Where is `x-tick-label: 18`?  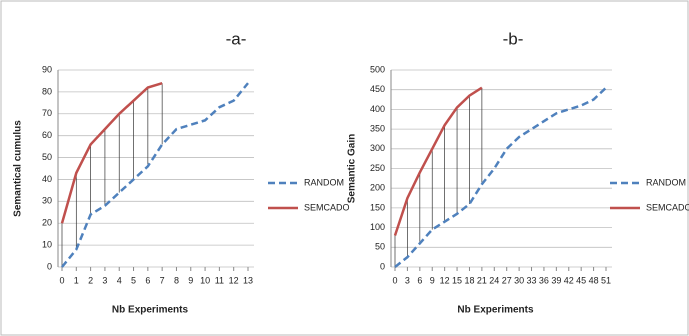
x-tick-label: 18 is located at coordinates (469, 280).